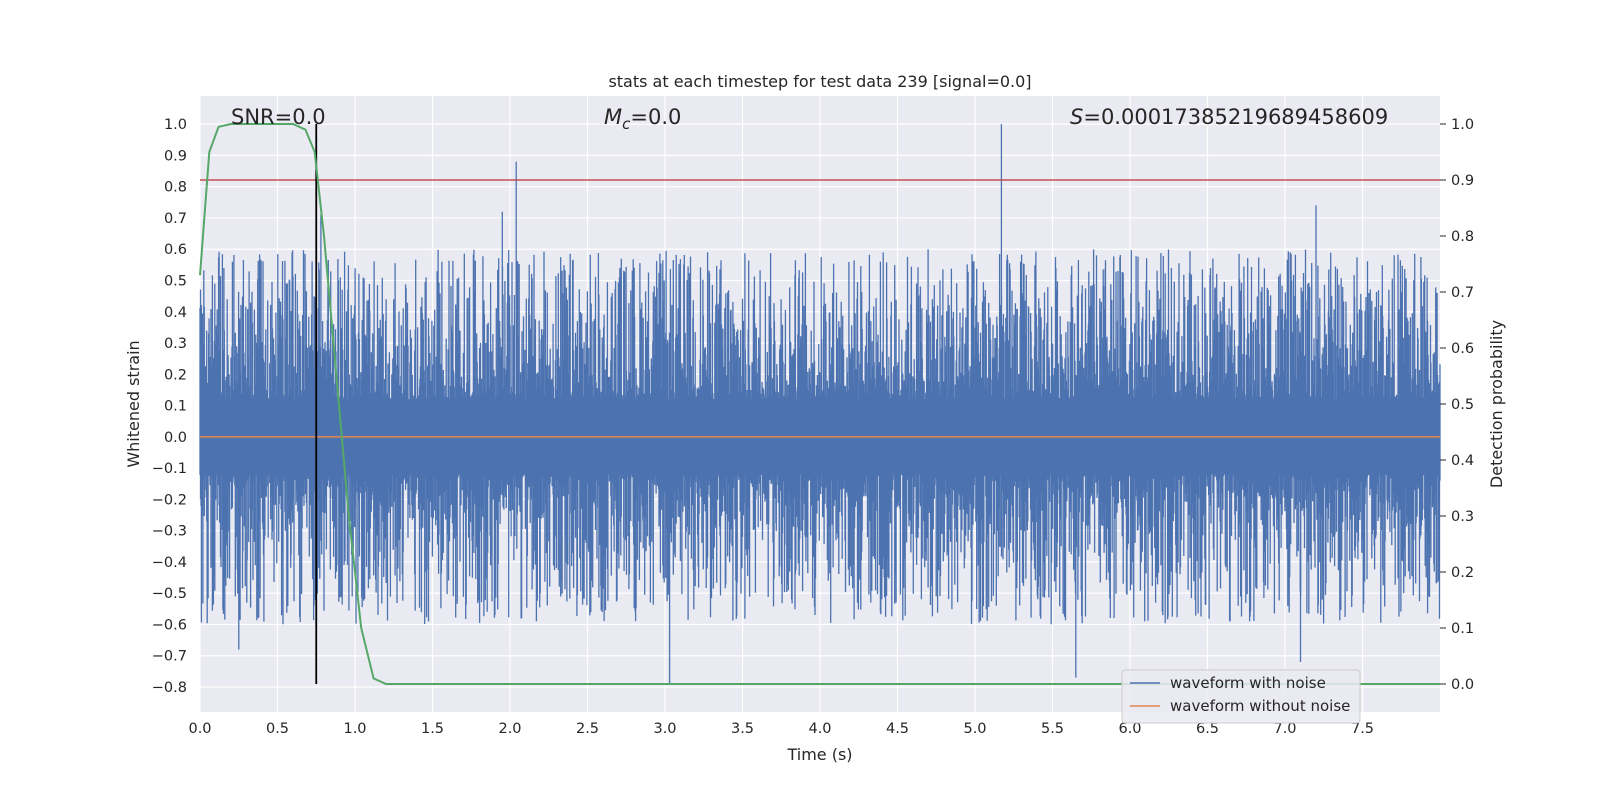 The image size is (1600, 804). What do you see at coordinates (277, 729) in the screenshot?
I see `x-tick-label: 0.5` at bounding box center [277, 729].